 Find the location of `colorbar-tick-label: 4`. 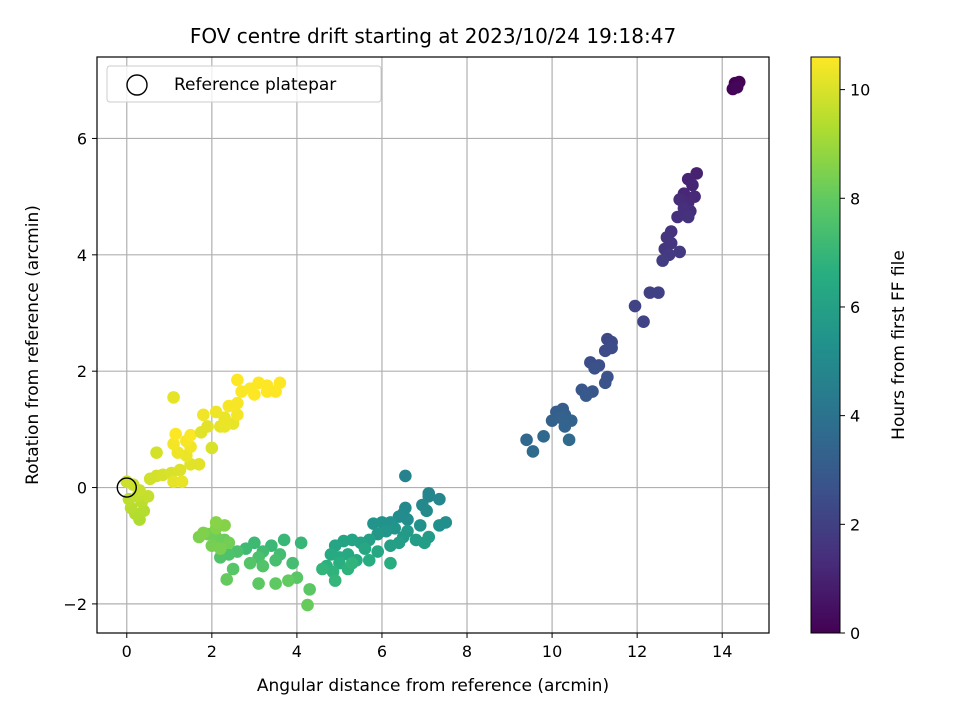

colorbar-tick-label: 4 is located at coordinates (855, 416).